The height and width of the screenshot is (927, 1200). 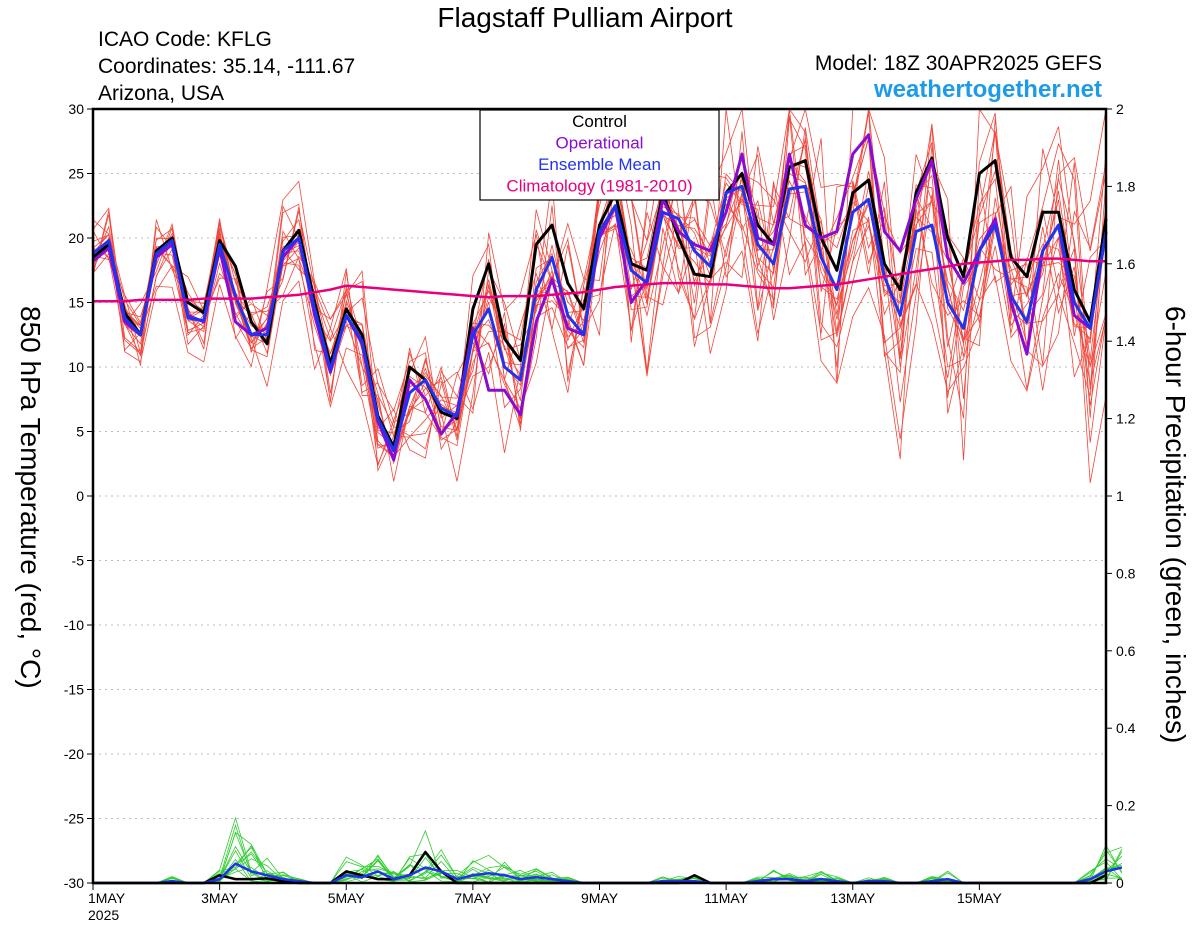 I want to click on y2-tick-label: 1.4, so click(x=1126, y=341).